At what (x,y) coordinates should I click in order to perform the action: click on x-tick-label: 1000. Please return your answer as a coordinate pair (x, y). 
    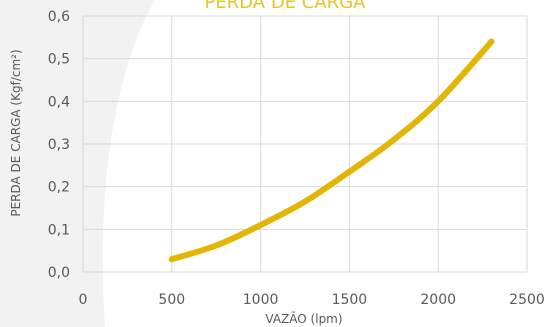
    Looking at the image, I should click on (261, 300).